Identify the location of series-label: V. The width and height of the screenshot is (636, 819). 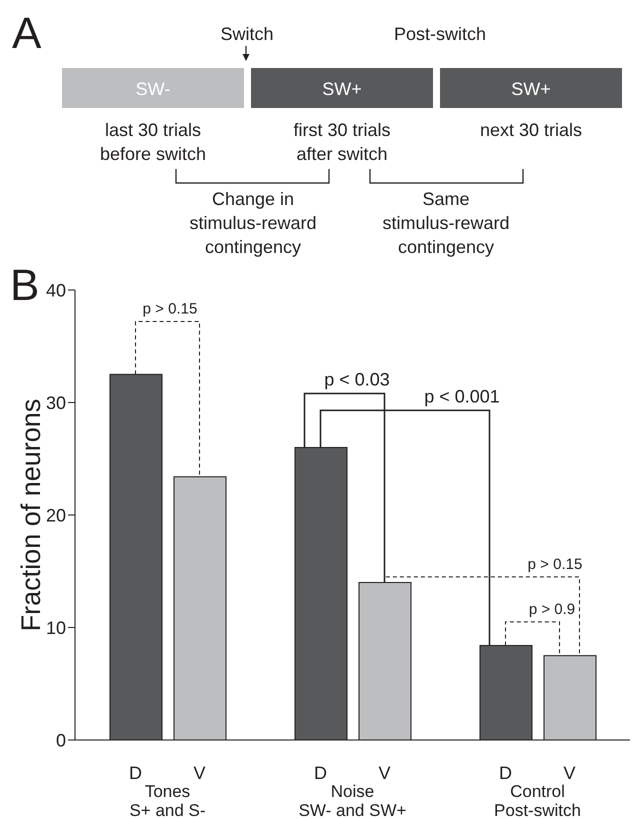
(199, 773).